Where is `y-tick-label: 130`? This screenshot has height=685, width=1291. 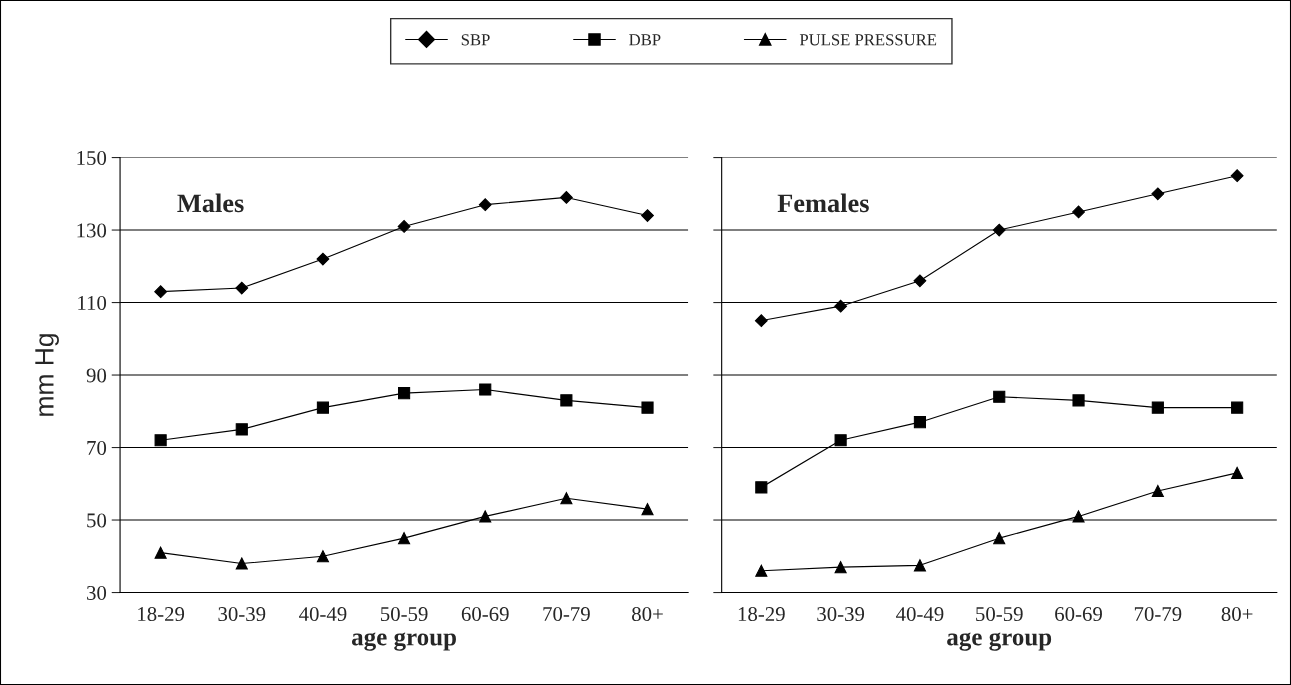
y-tick-label: 130 is located at coordinates (92, 230).